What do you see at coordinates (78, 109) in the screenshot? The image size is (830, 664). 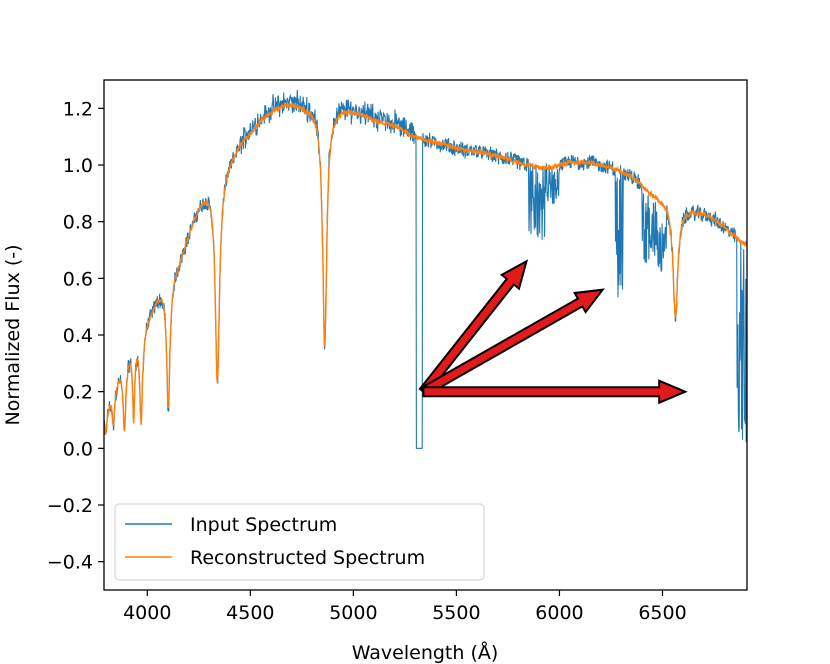 I see `y-tick-label: 1.2` at bounding box center [78, 109].